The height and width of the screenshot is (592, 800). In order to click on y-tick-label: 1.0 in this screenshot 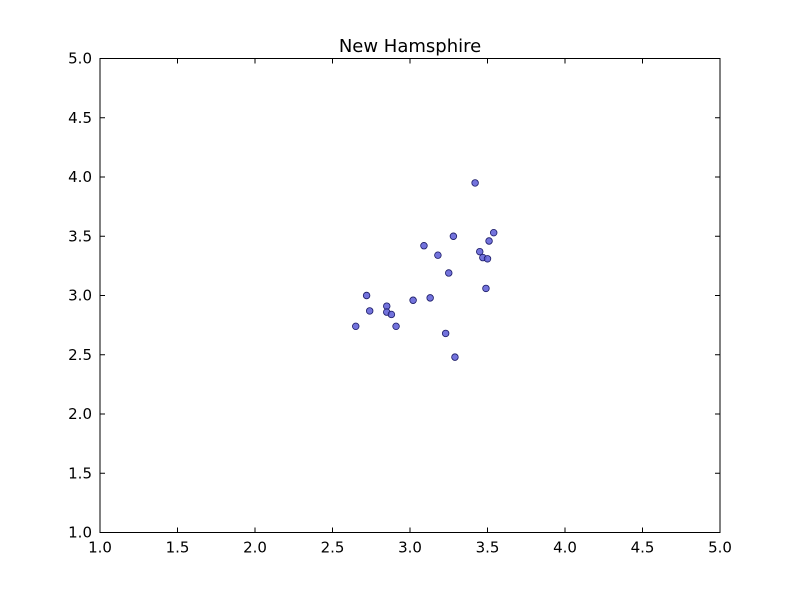, I will do `click(80, 533)`.